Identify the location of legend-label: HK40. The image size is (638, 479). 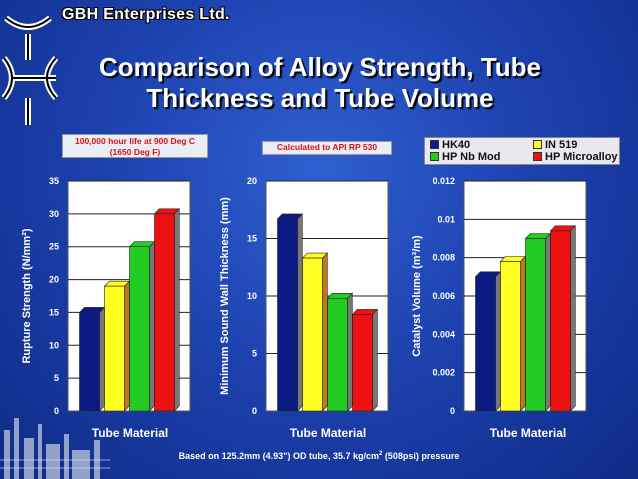
(456, 145).